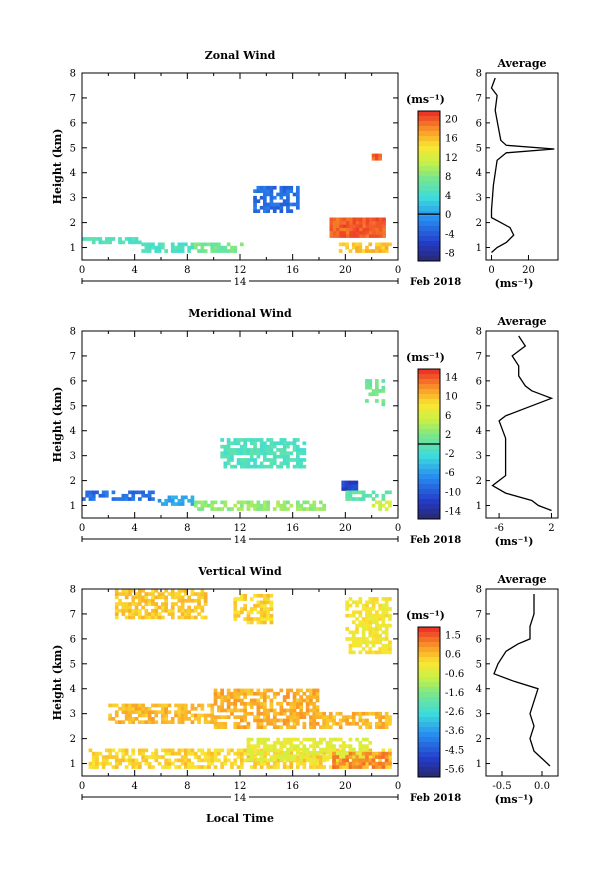 The image size is (610, 873). What do you see at coordinates (551, 528) in the screenshot?
I see `average-x-tick-label: 2` at bounding box center [551, 528].